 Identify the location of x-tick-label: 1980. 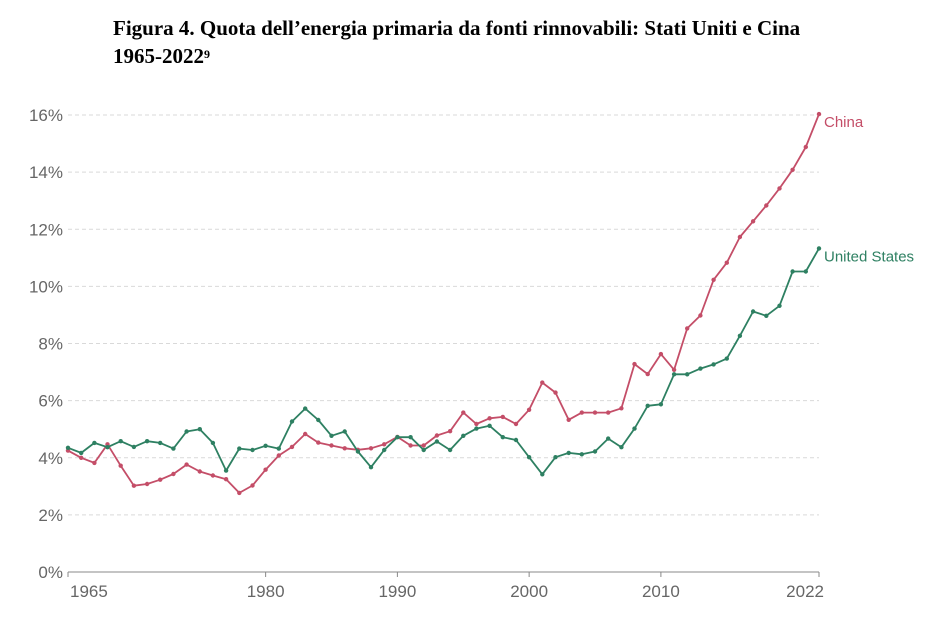
(266, 591).